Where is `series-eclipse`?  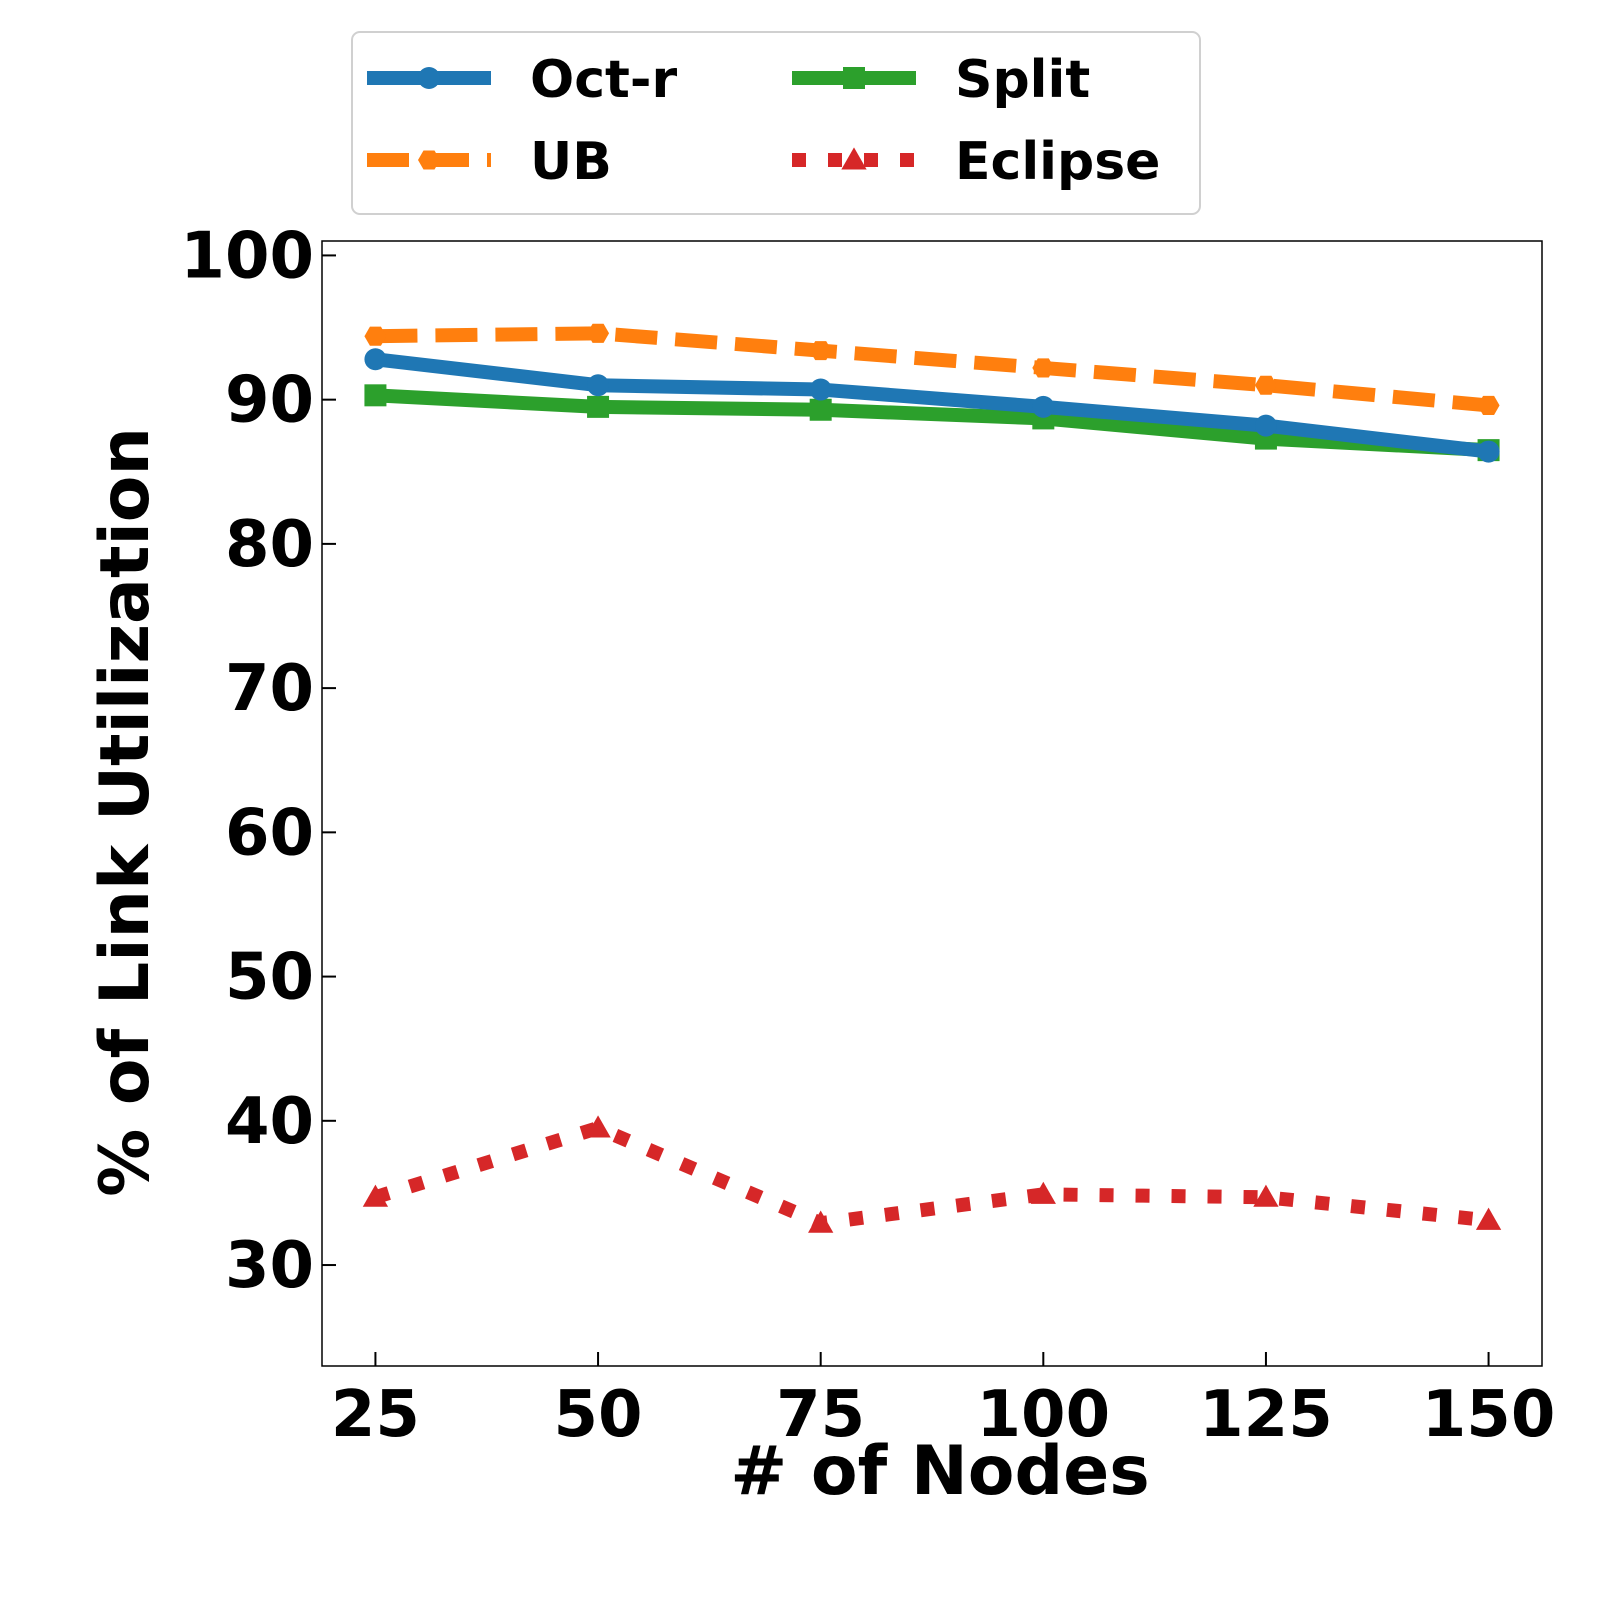 series-eclipse is located at coordinates (932, 1174).